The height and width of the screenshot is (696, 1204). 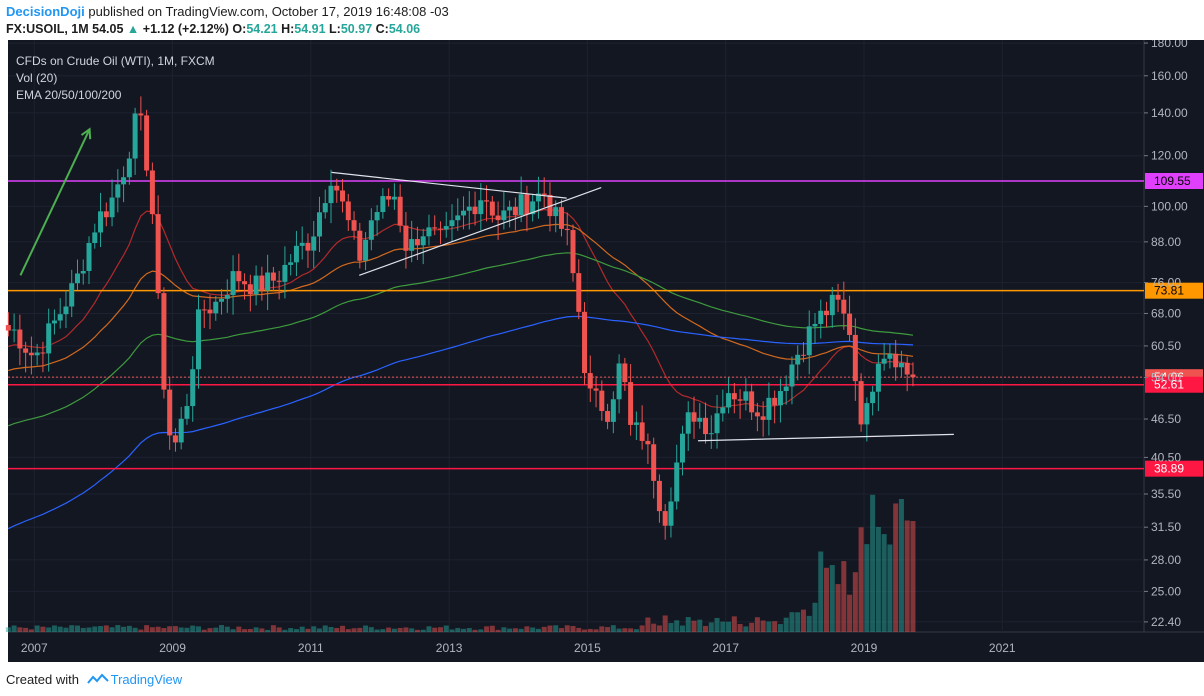 What do you see at coordinates (1169, 45) in the screenshot?
I see `price-tick-label: 180.00` at bounding box center [1169, 45].